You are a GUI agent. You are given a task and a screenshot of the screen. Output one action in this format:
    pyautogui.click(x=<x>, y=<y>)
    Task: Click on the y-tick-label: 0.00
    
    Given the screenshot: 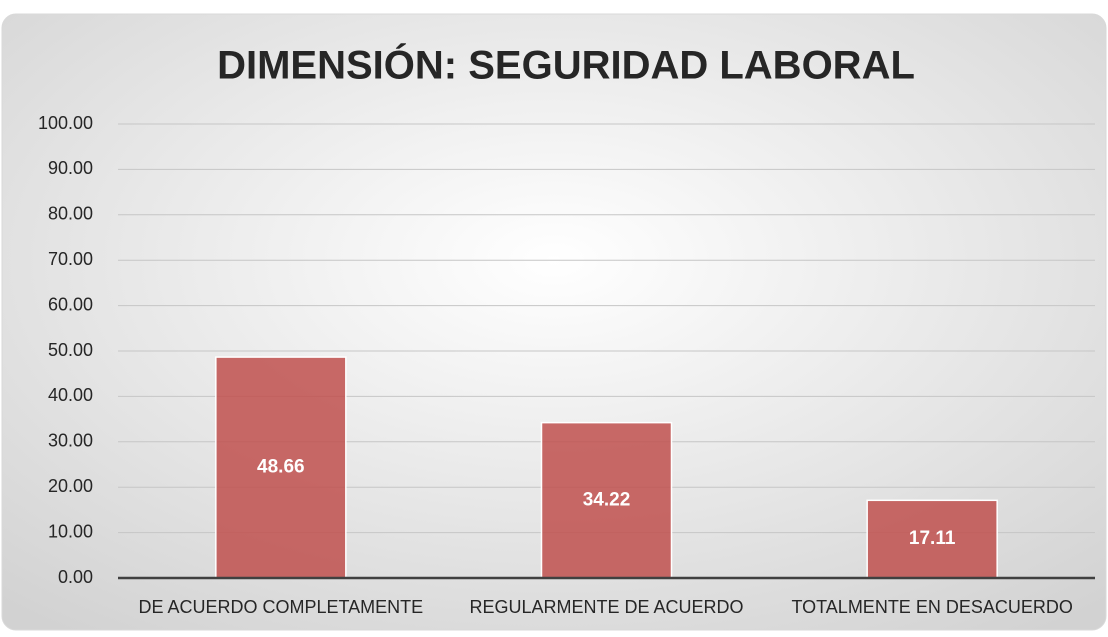 What is the action you would take?
    pyautogui.click(x=75, y=577)
    